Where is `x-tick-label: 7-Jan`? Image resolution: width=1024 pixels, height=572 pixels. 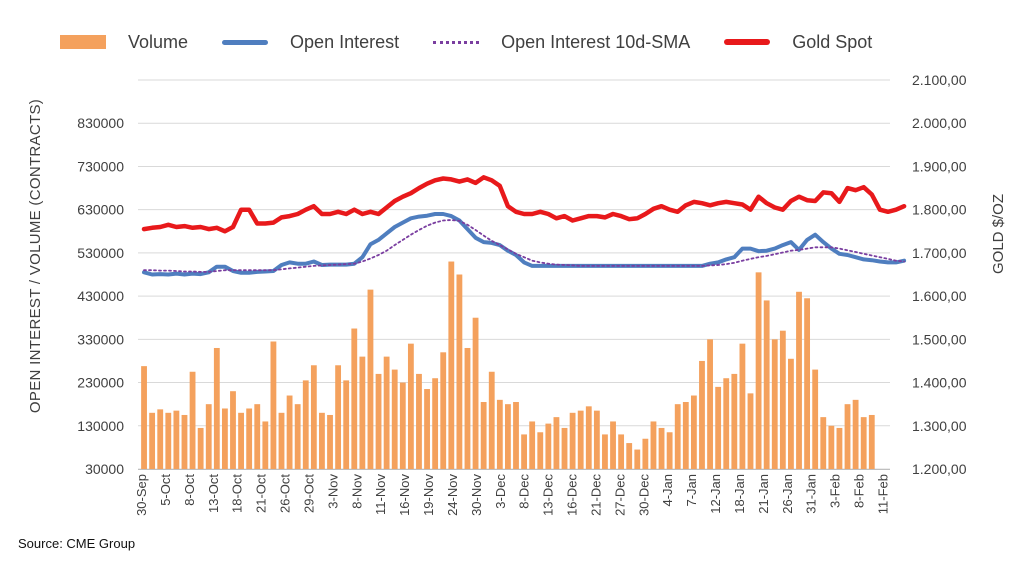
x-tick-label: 7-Jan is located at coordinates (691, 490).